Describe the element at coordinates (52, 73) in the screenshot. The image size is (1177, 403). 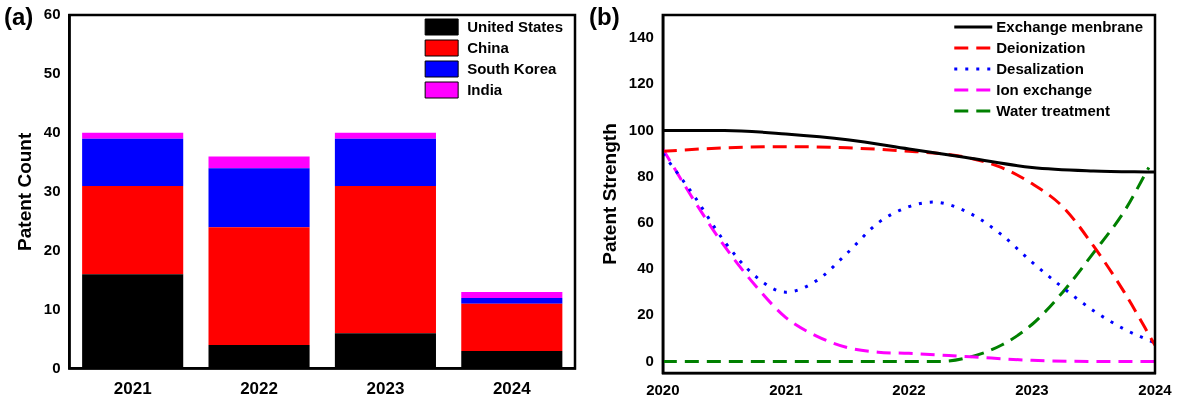
I see `y-tick-label: 50` at that location.